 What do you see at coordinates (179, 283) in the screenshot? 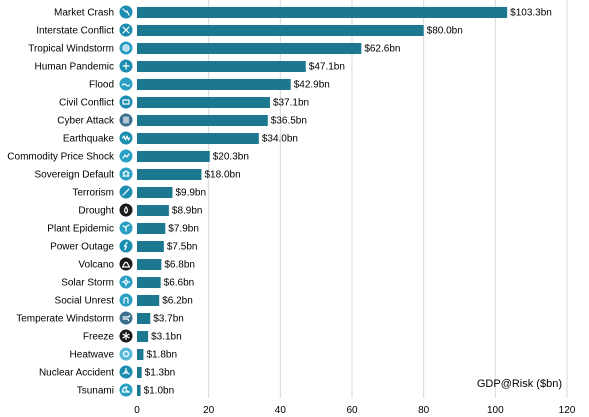
I see `value-label-solar-storm: $6.6bn` at bounding box center [179, 283].